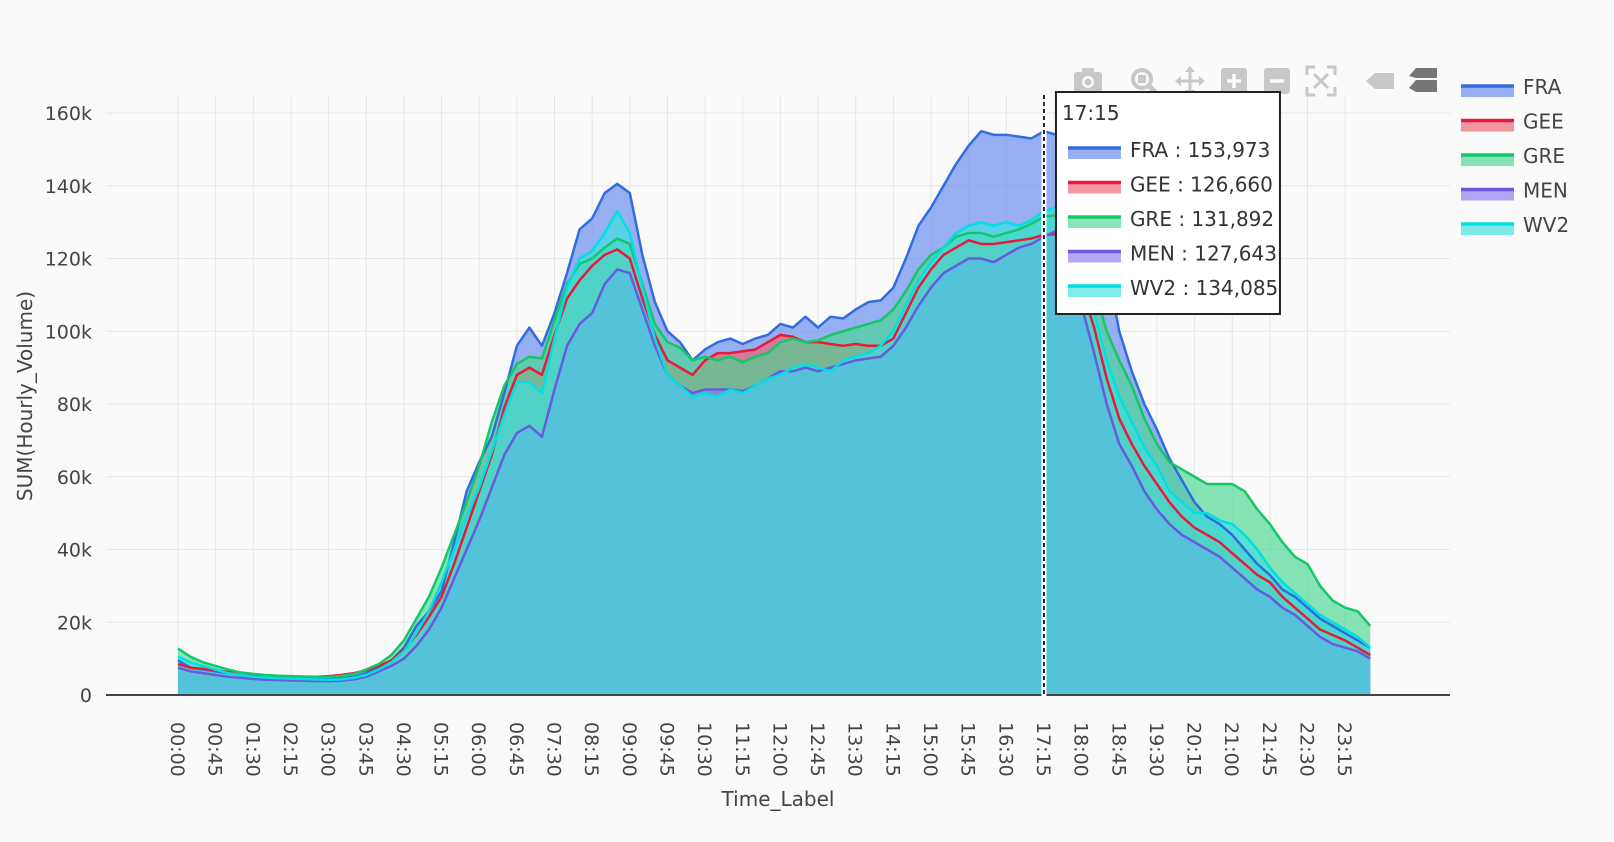  I want to click on y-tick-label: 80k, so click(74, 405).